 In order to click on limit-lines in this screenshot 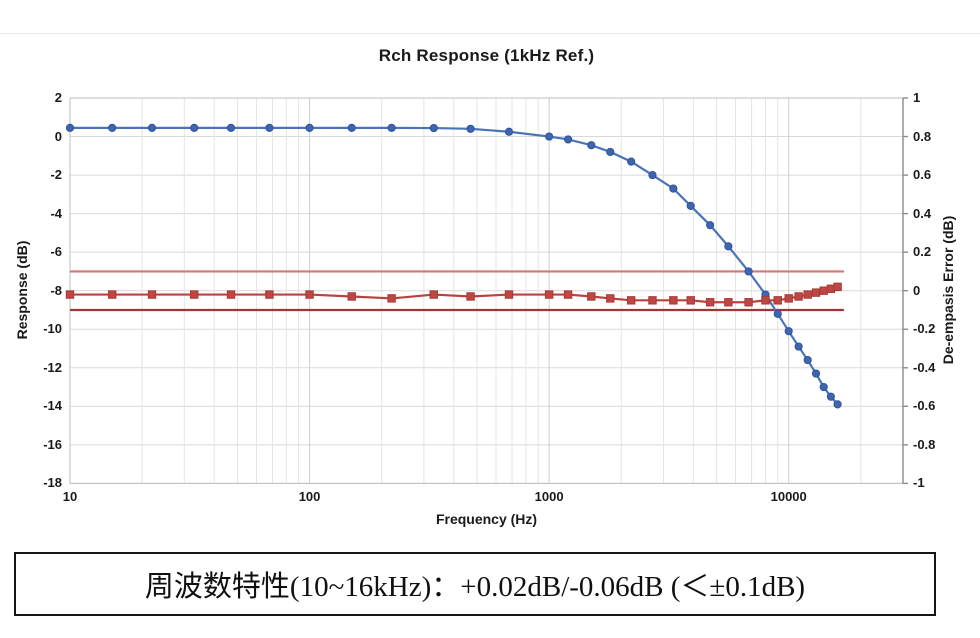, I will do `click(457, 291)`.